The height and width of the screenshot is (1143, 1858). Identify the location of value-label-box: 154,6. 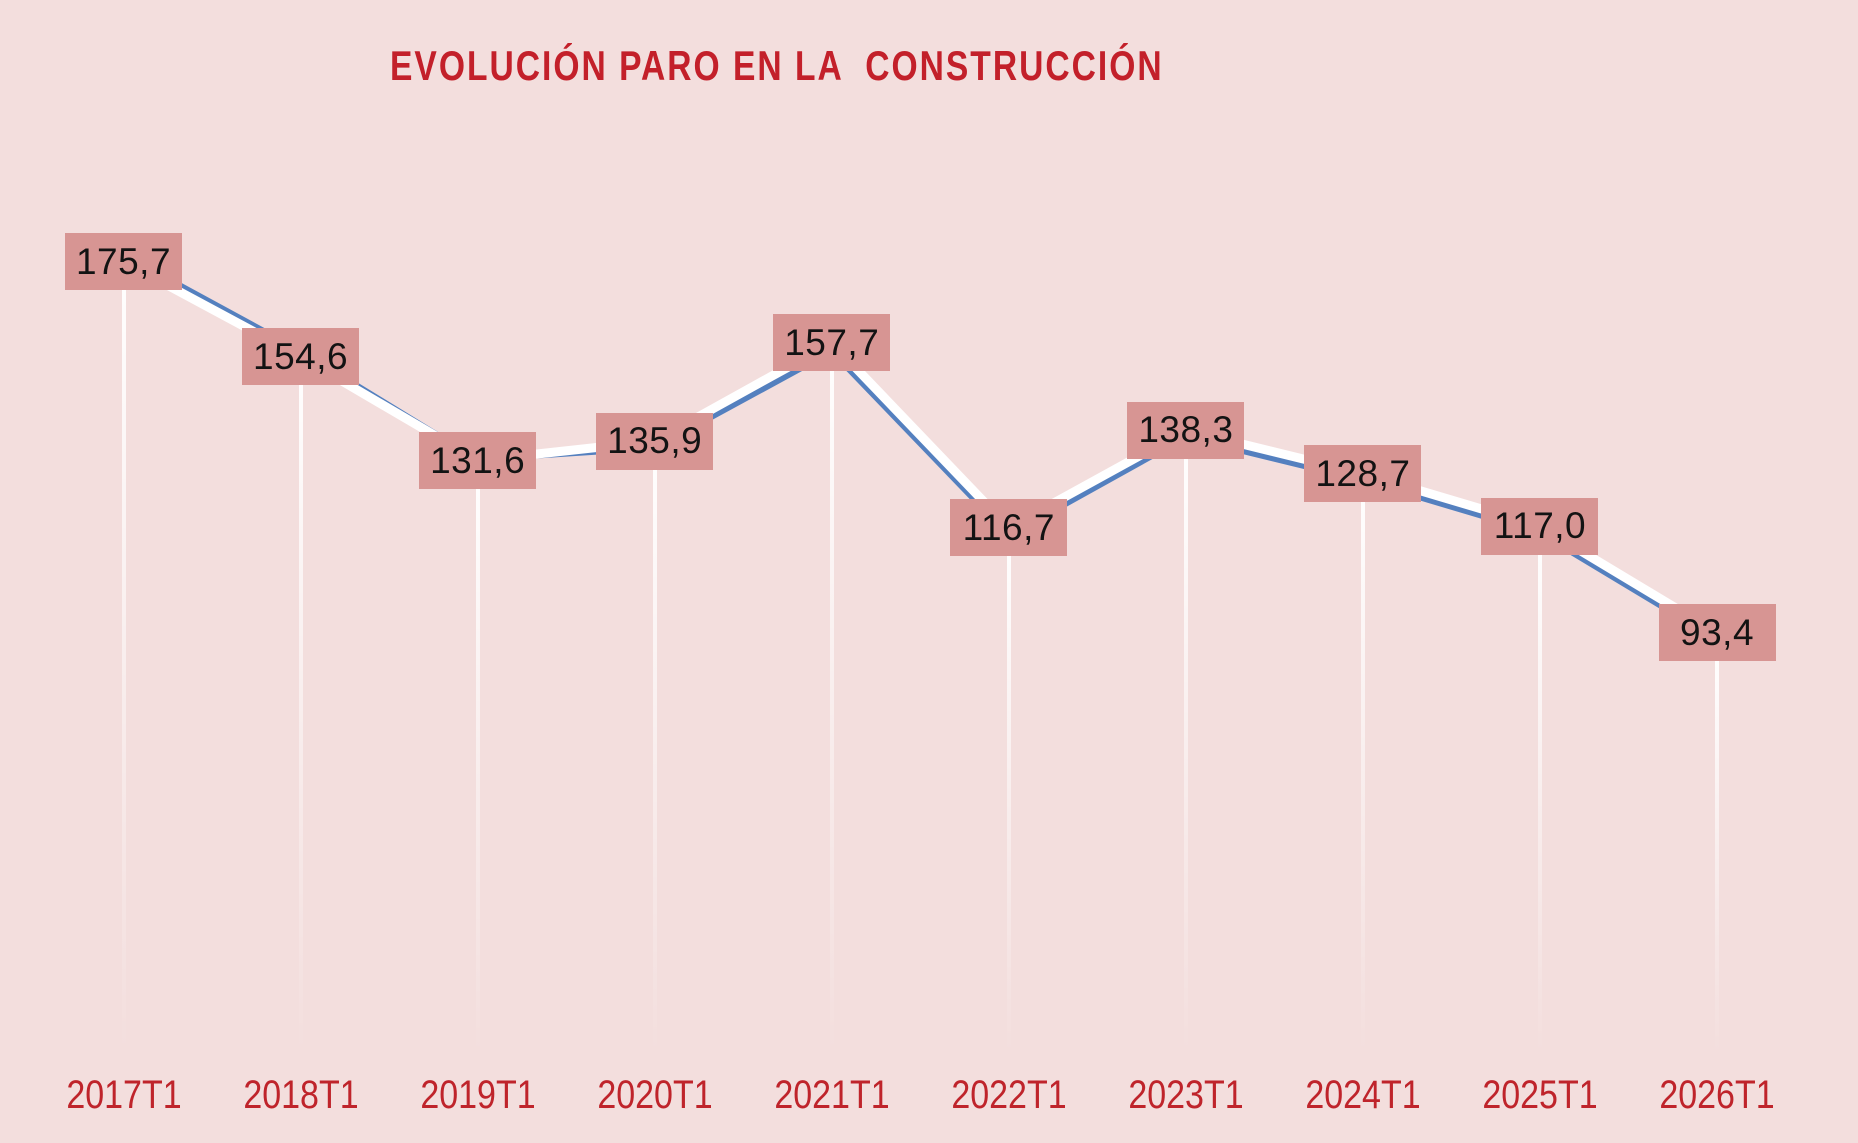
(301, 357).